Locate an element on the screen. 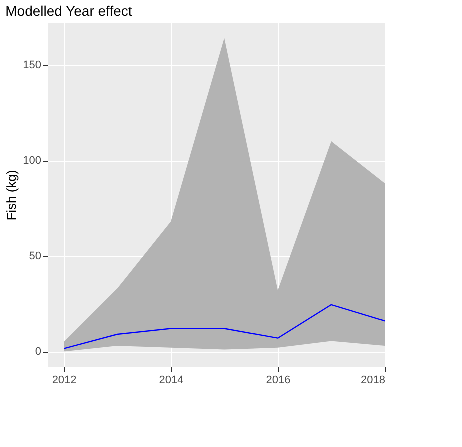 The height and width of the screenshot is (447, 462). x-tick-label: 2012 is located at coordinates (64, 380).